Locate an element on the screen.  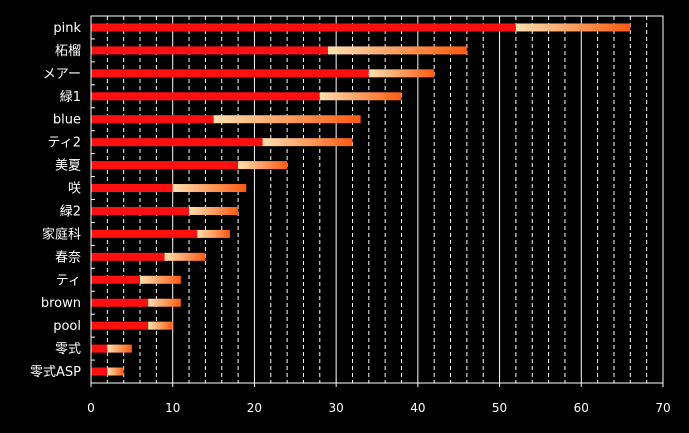
x-tick-label-10: 10 is located at coordinates (172, 408).